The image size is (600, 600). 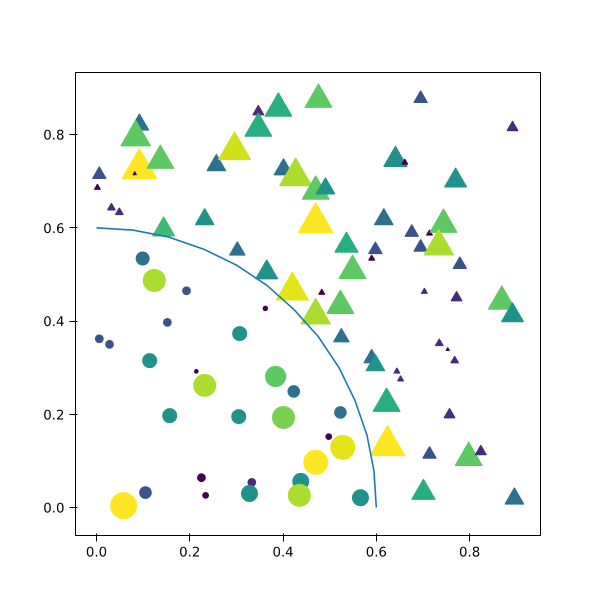 I want to click on x-tick-label: 0.6, so click(x=376, y=553).